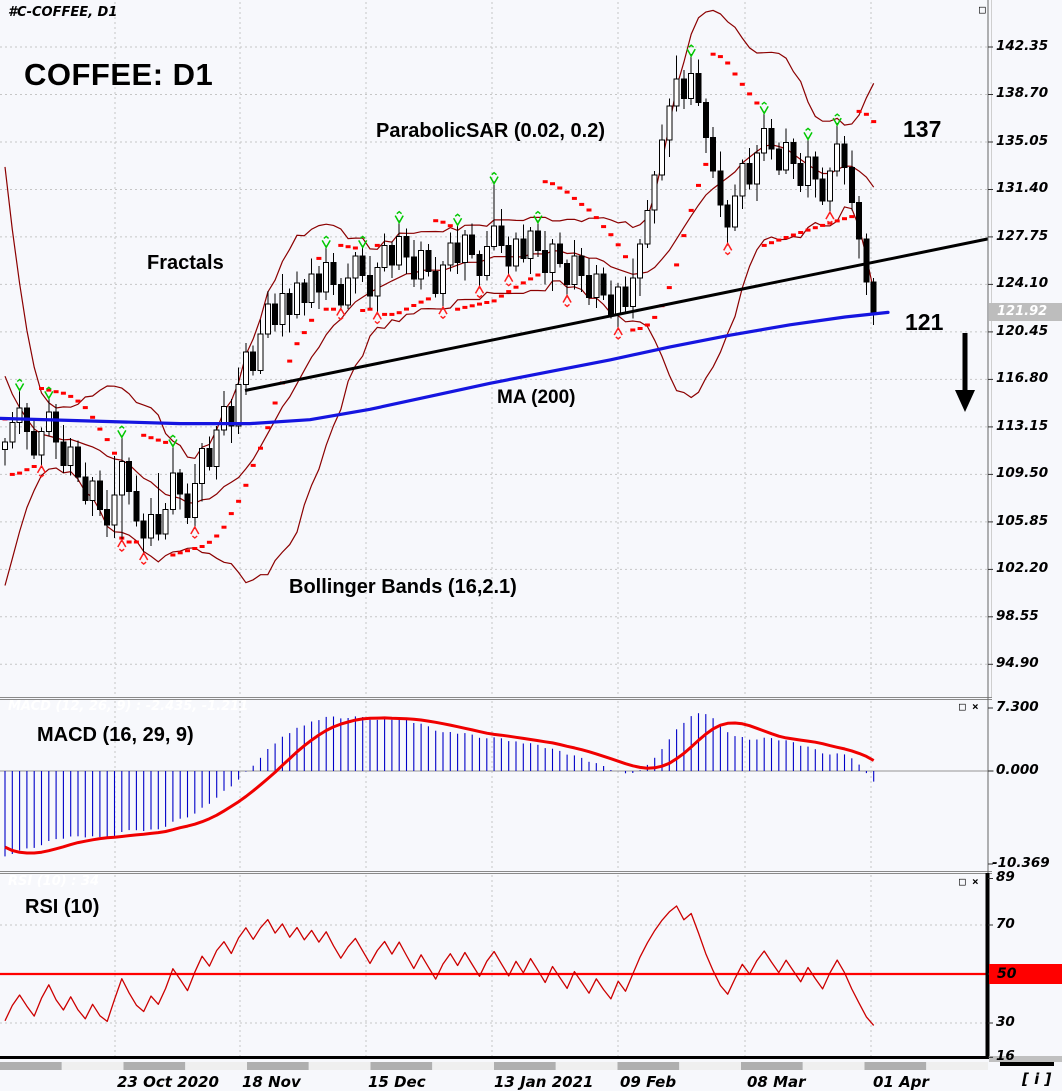  What do you see at coordinates (922, 129) in the screenshot?
I see `resistance-level-label: 137` at bounding box center [922, 129].